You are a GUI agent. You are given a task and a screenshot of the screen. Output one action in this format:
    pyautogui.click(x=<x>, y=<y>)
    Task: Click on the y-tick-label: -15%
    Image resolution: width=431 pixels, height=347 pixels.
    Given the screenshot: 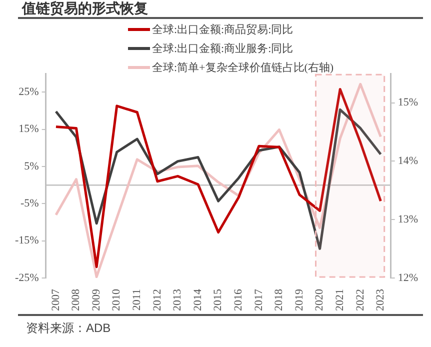 What is the action you would take?
    pyautogui.click(x=27, y=240)
    